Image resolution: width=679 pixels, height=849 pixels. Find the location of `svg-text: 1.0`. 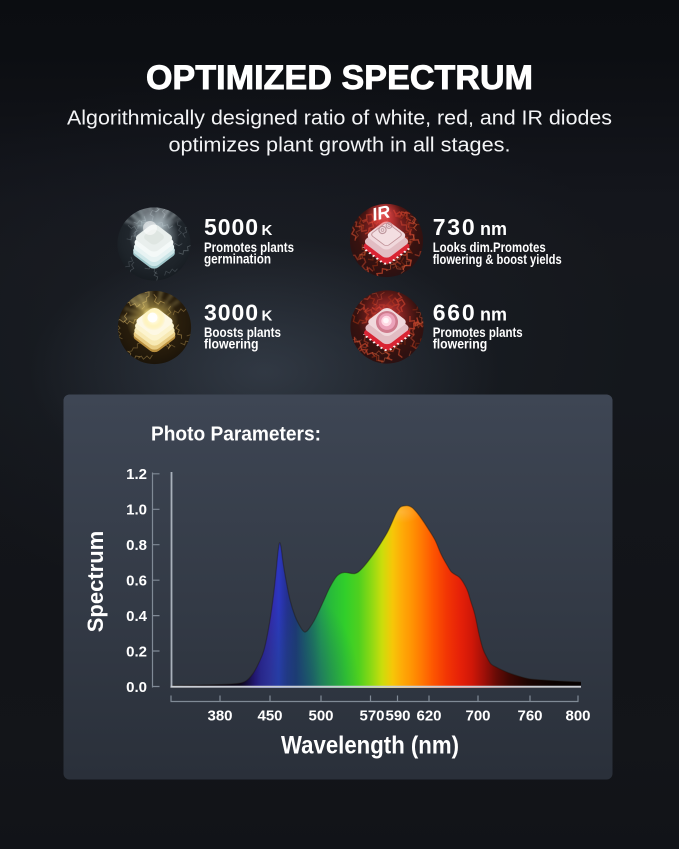

svg-text: 1.0 is located at coordinates (136, 510).